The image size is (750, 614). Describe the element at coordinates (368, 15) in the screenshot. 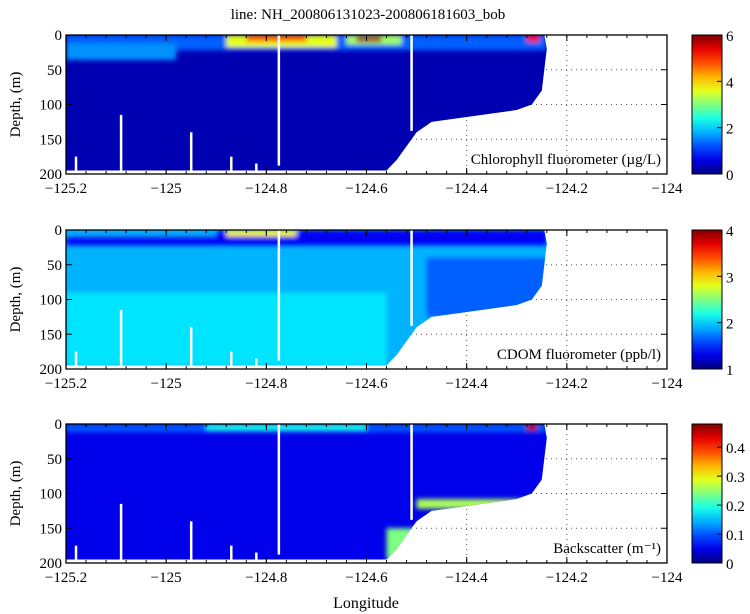

I see `chart-title: line: NH_200806131023-200806181603_bob` at that location.